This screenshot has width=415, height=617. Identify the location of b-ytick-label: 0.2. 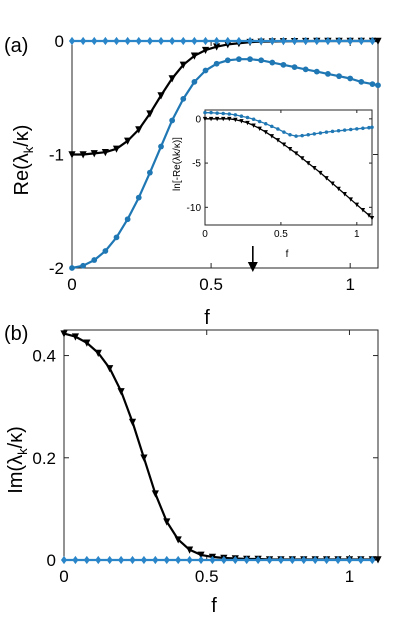
(44, 458).